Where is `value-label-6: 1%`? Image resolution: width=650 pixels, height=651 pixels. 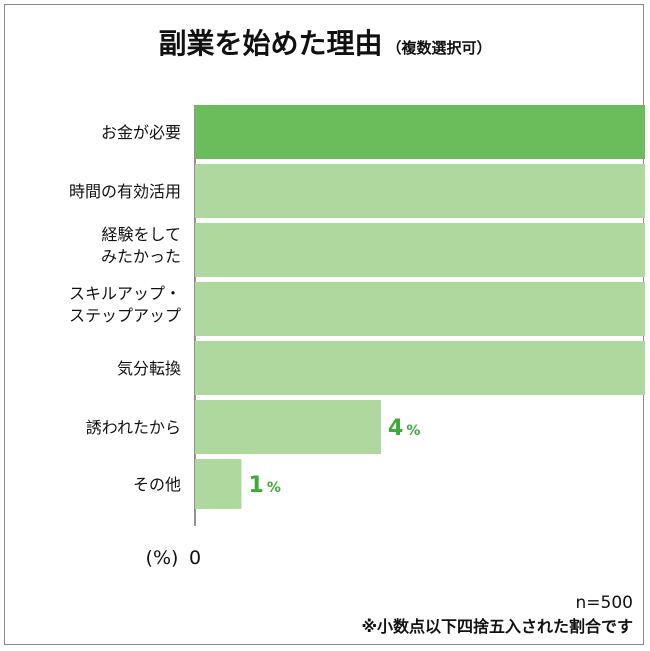 value-label-6: 1% is located at coordinates (265, 485).